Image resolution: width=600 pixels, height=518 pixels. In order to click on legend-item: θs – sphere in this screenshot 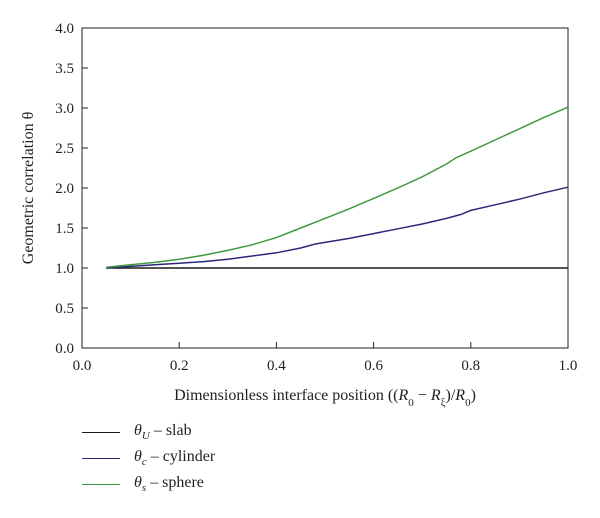, I will do `click(148, 484)`.